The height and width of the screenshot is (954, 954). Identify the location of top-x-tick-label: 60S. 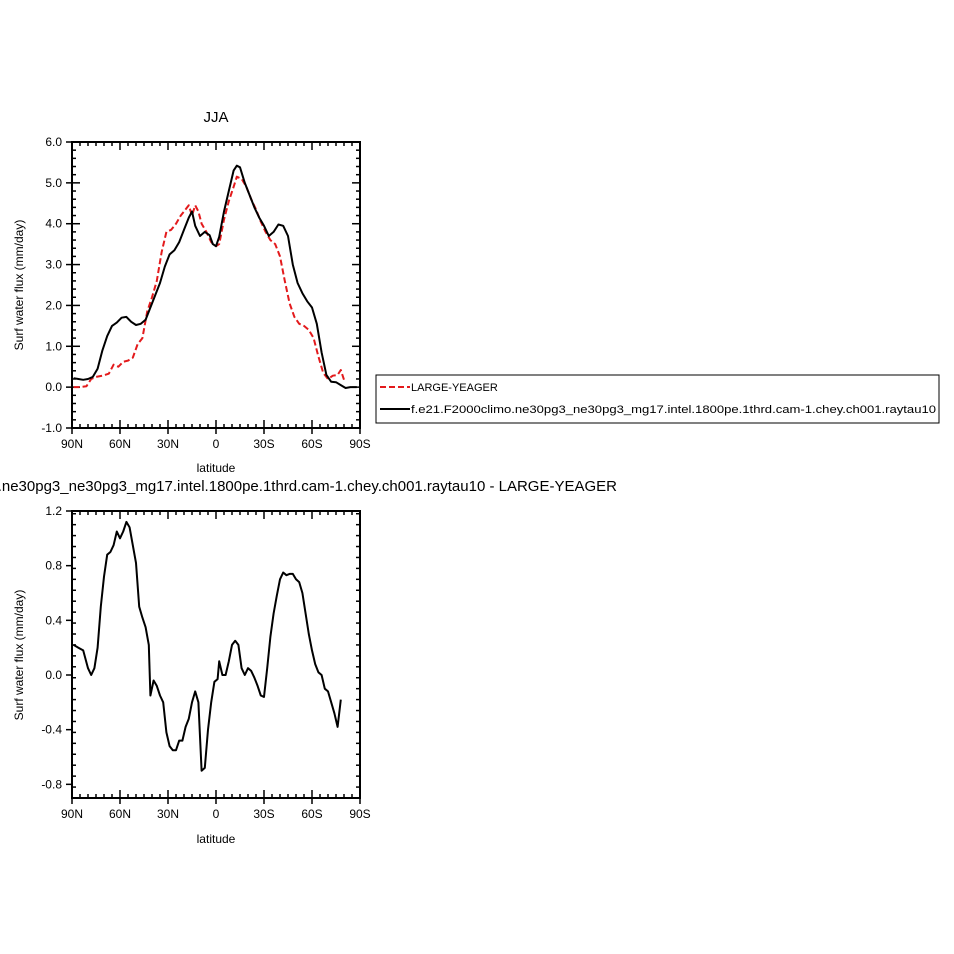
(311, 444).